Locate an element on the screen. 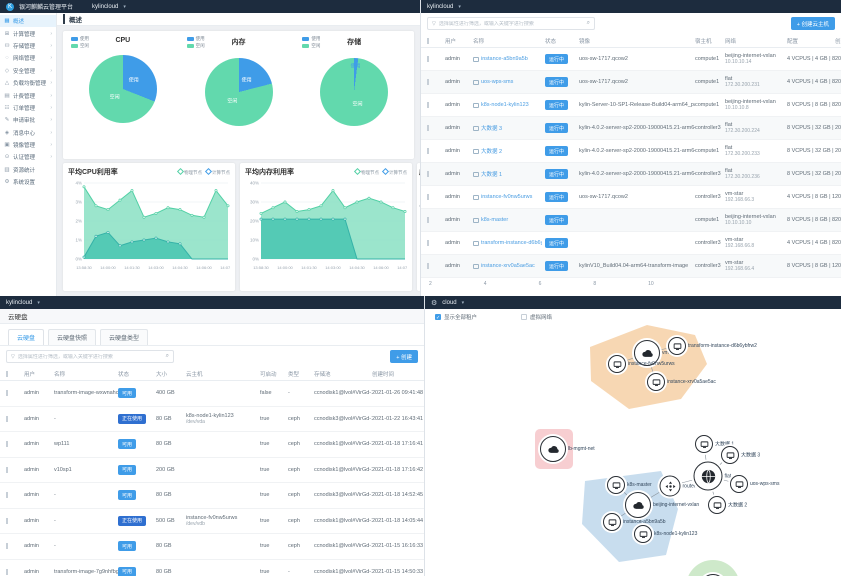 This screenshot has width=841, height=576. topology-node-vm-xrv: instance-xrv0a5ae5ac is located at coordinates (681, 382).